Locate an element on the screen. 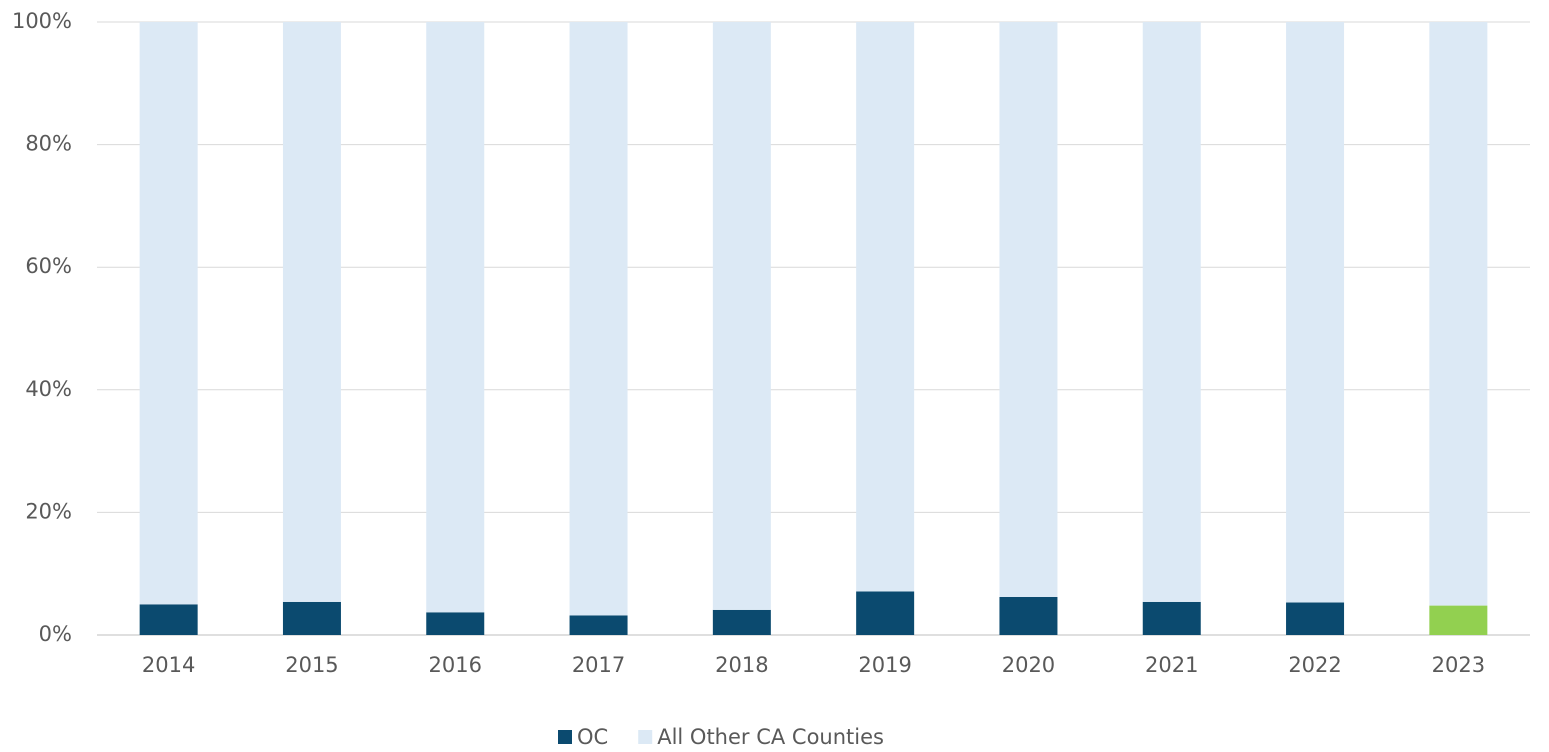 This screenshot has height=752, width=1549. x-tick-label: 2019 is located at coordinates (884, 665).